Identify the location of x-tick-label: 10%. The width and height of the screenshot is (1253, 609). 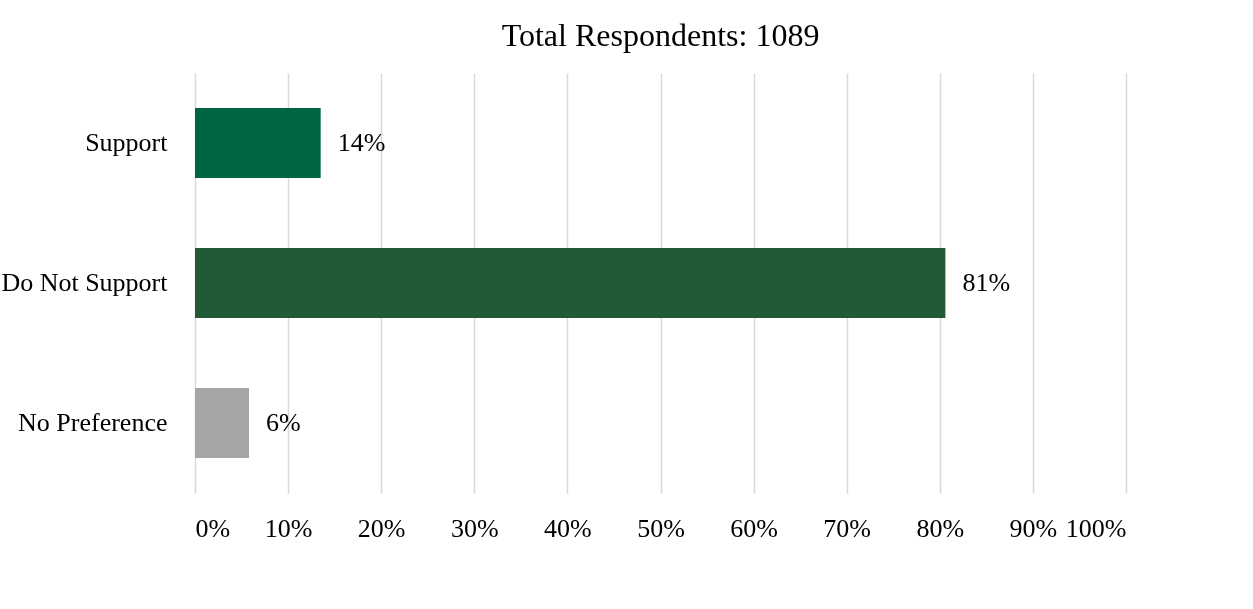
(288, 528).